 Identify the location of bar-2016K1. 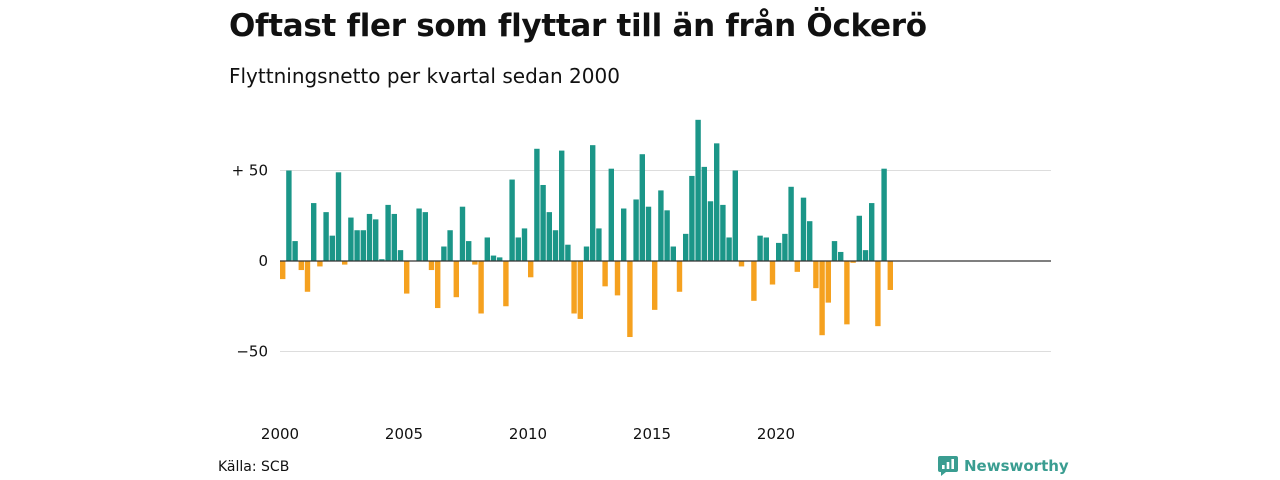
(679, 276).